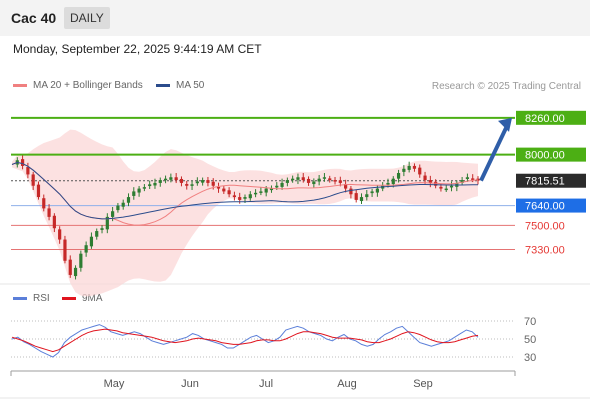 The height and width of the screenshot is (400, 590). I want to click on month-label-may: May, so click(114, 384).